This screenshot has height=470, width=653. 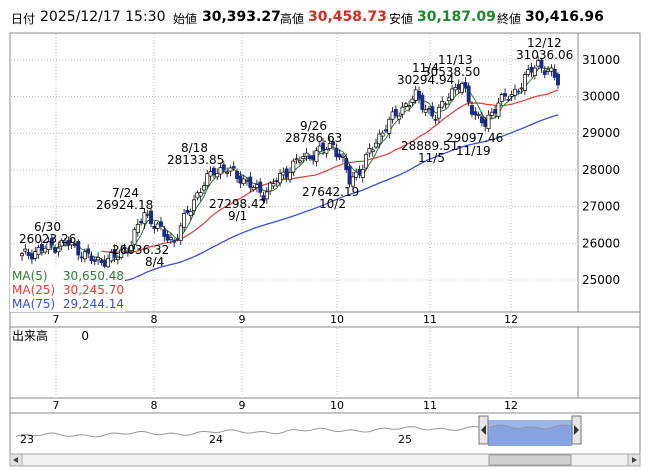 What do you see at coordinates (425, 80) in the screenshot?
I see `annotation-value: 30294.94` at bounding box center [425, 80].